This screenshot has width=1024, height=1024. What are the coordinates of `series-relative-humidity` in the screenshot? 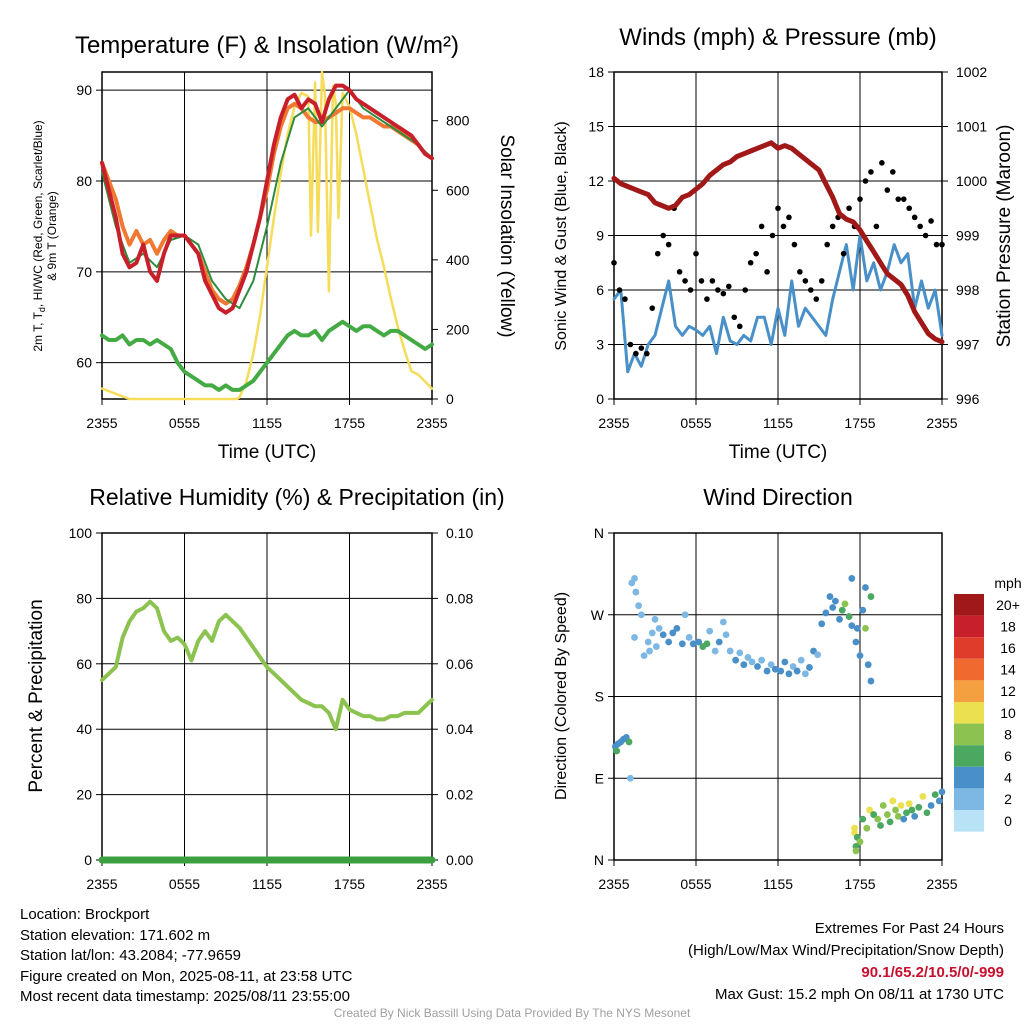 It's located at (267, 665).